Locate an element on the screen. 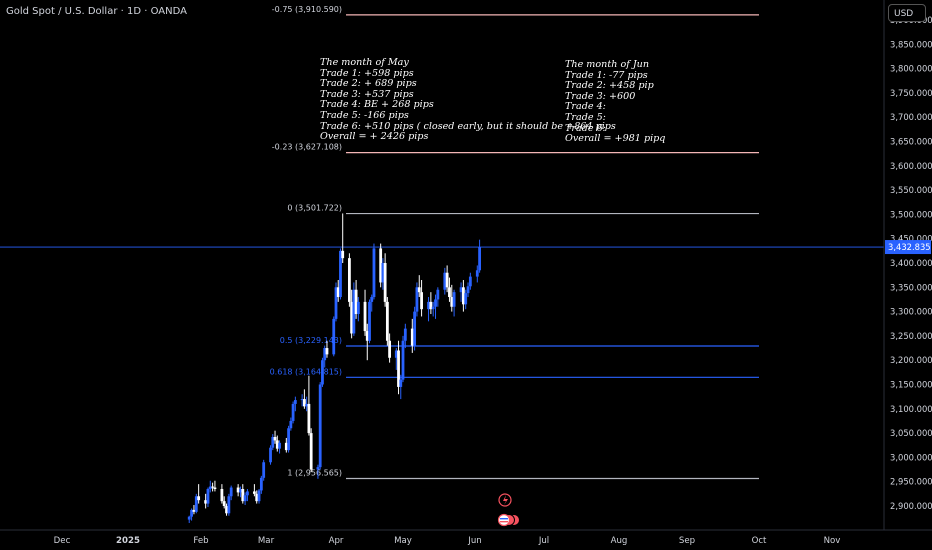 The width and height of the screenshot is (932, 550). time-tick-label: May is located at coordinates (403, 541).